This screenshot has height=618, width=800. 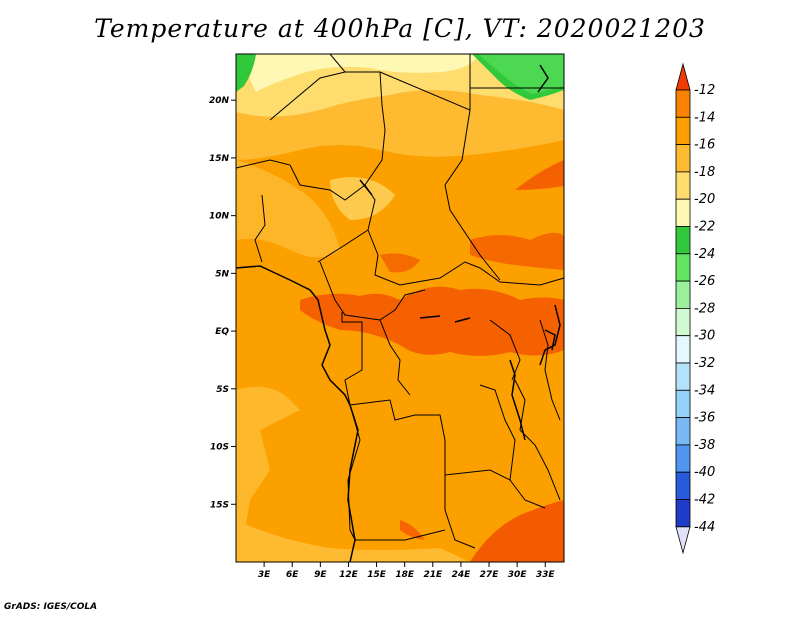 What do you see at coordinates (683, 76) in the screenshot?
I see `colorbar-top-arrow` at bounding box center [683, 76].